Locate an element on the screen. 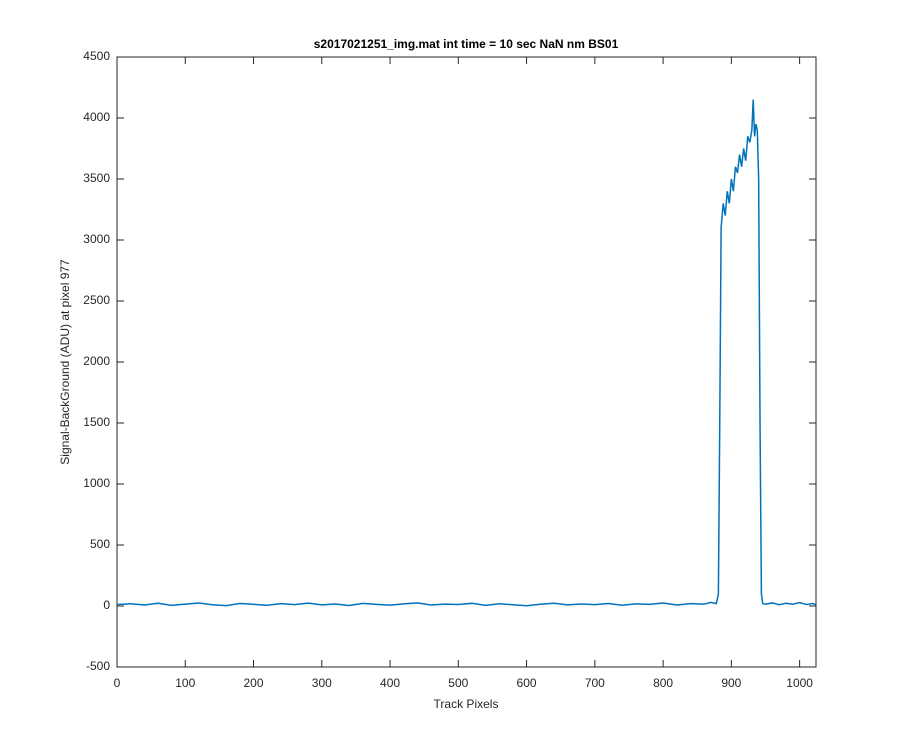 The width and height of the screenshot is (900, 750). x-tick-label: 1000 is located at coordinates (799, 683).